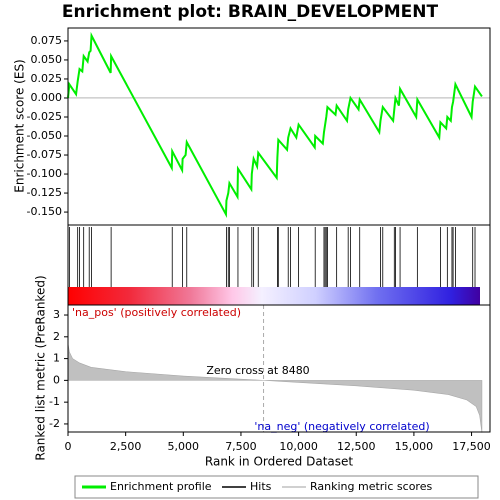 The image size is (500, 500). Describe the element at coordinates (47, 97) in the screenshot. I see `y-tick-label: 0.000` at that location.